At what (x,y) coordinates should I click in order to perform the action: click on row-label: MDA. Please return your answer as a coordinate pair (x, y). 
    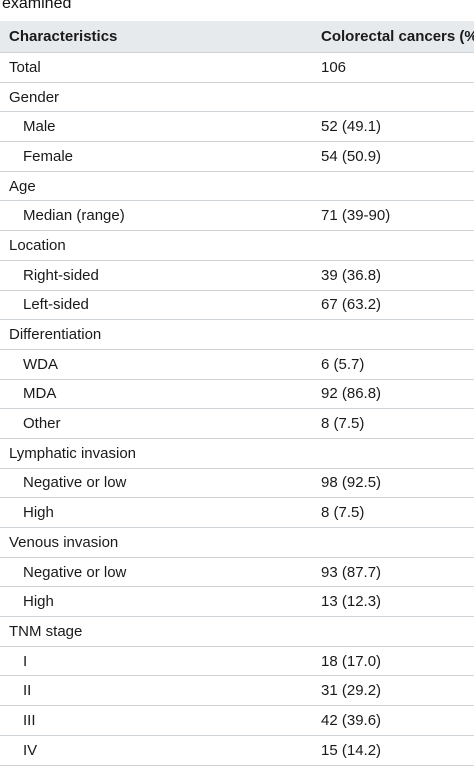
    Looking at the image, I should click on (40, 394).